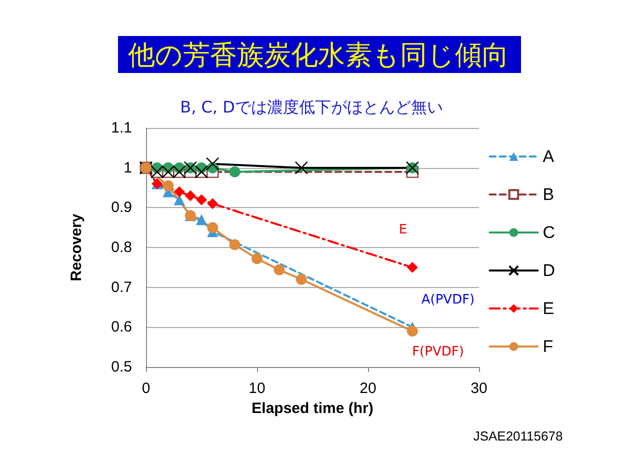  What do you see at coordinates (448, 300) in the screenshot?
I see `annotation: A(PVDF)` at bounding box center [448, 300].